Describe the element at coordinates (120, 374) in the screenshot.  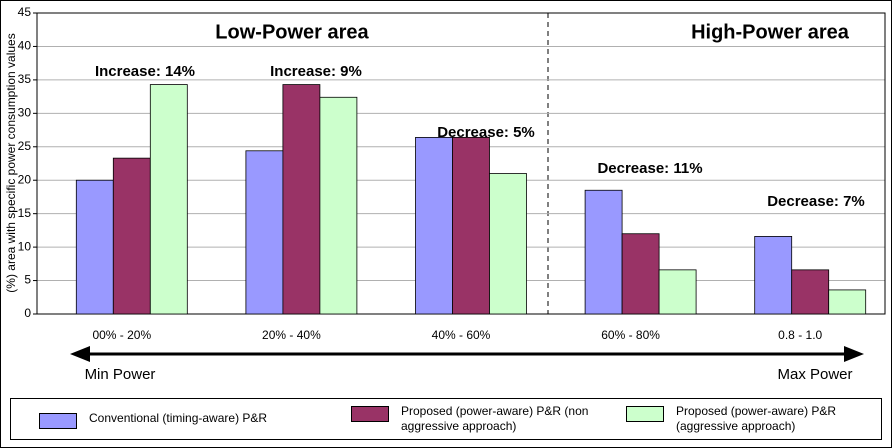
I see `arrow-label: Min Power` at that location.